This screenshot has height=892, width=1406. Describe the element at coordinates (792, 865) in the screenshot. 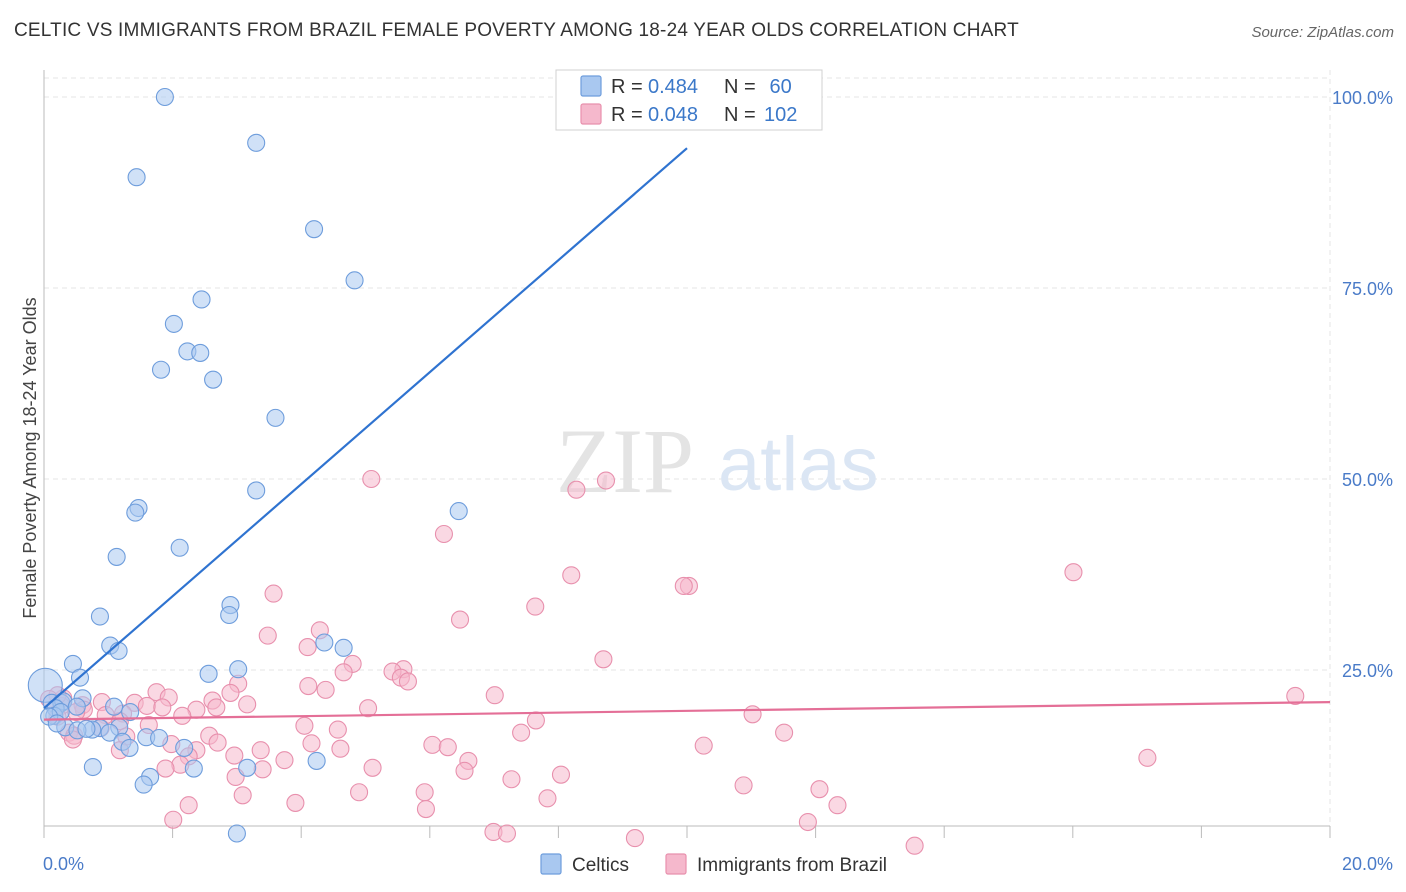

I see `bottom-legend-label-brazil: Immigrants from Brazil` at that location.